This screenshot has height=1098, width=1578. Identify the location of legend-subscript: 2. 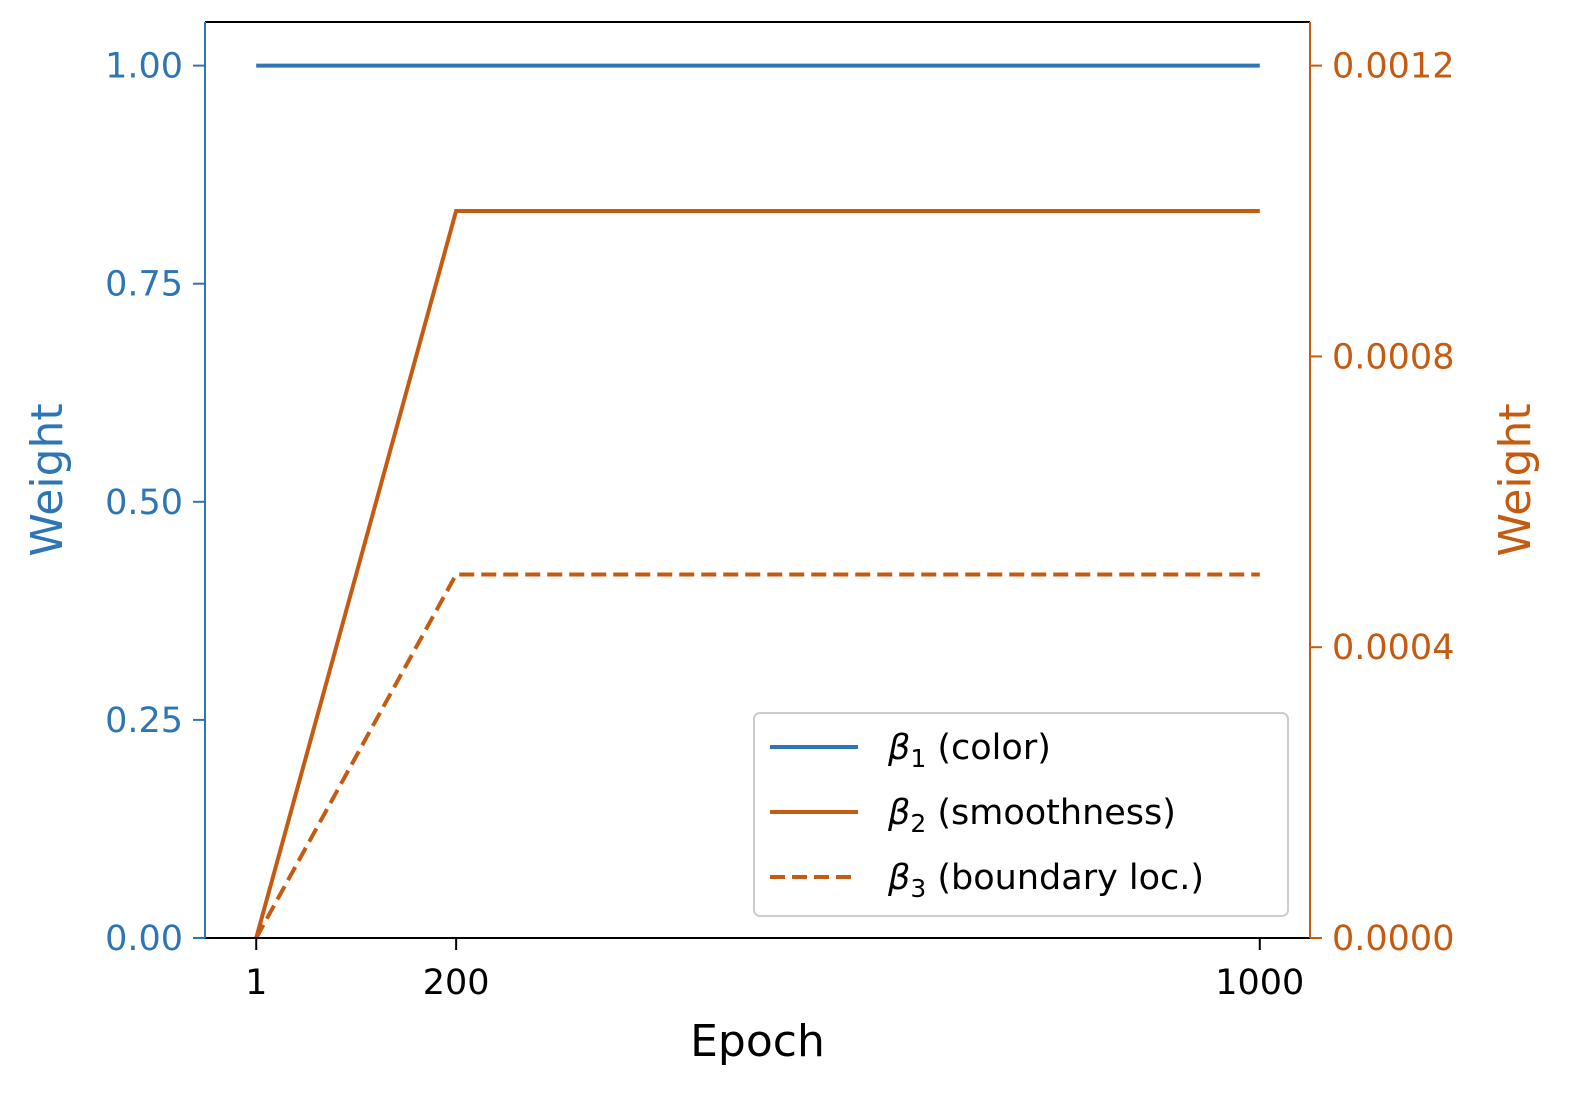
(918, 823).